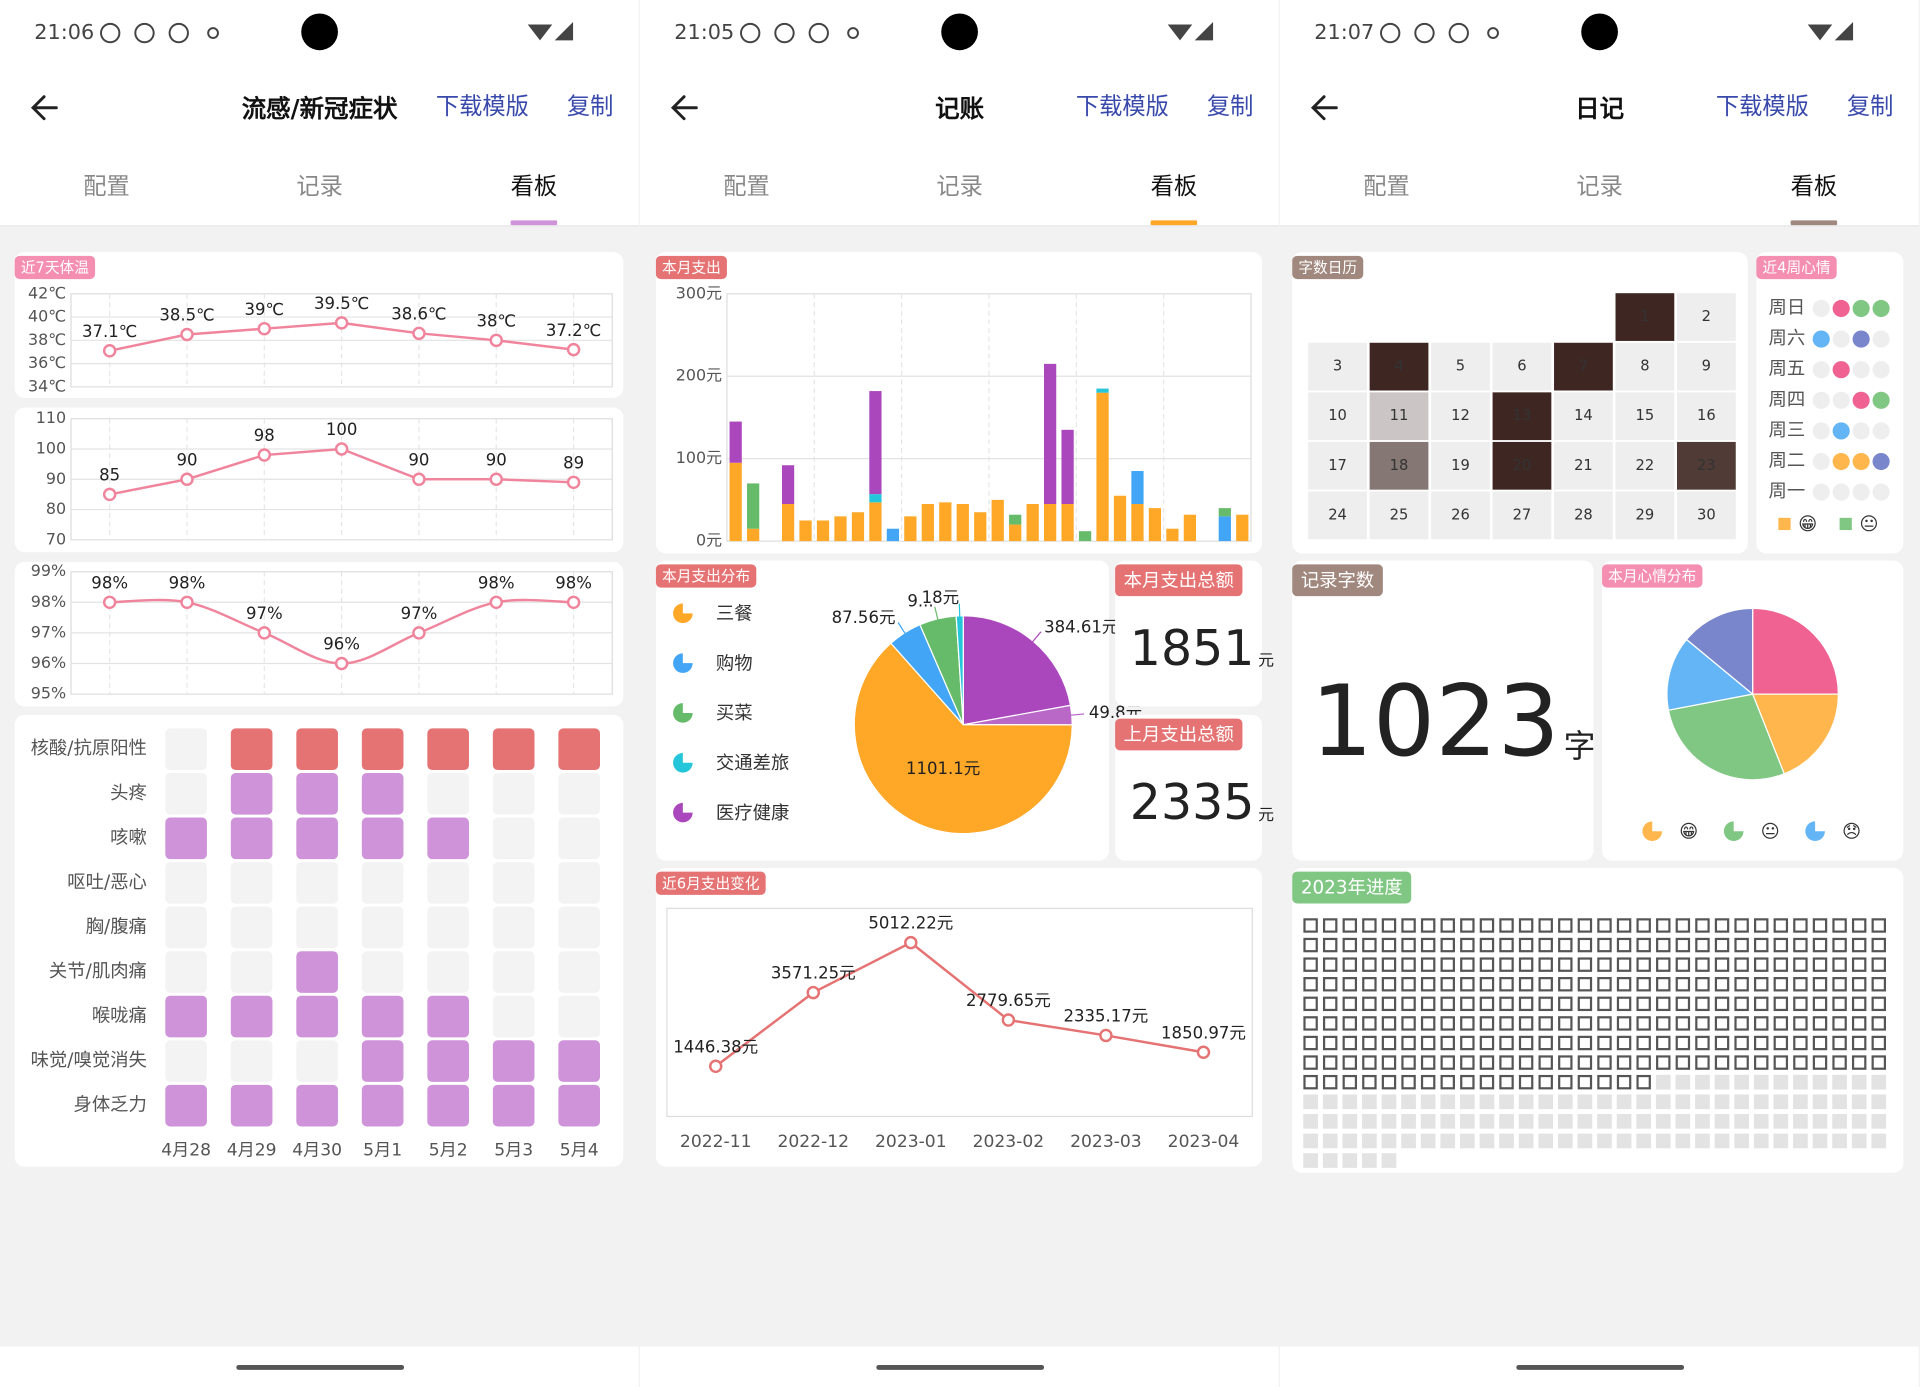 The height and width of the screenshot is (1387, 1920). What do you see at coordinates (1851, 831) in the screenshot?
I see `legend-label: 😞` at bounding box center [1851, 831].